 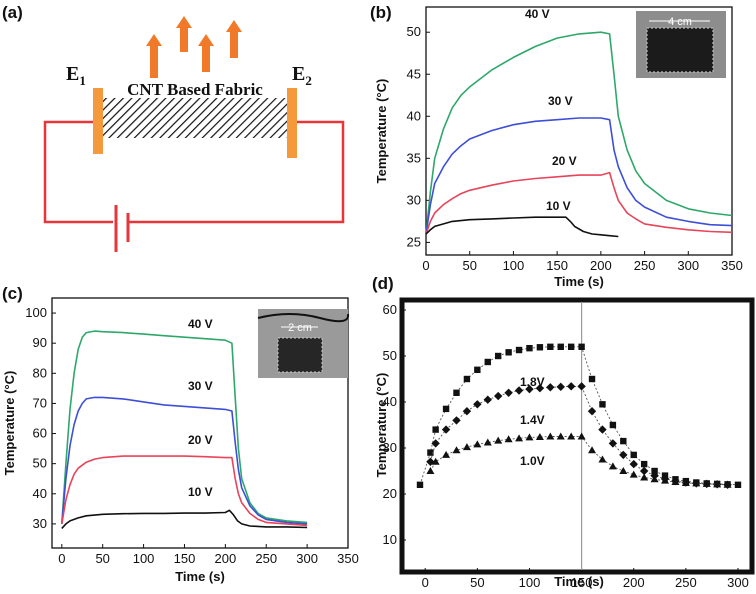 What do you see at coordinates (390, 401) in the screenshot?
I see `y-tick-label: 40` at bounding box center [390, 401].